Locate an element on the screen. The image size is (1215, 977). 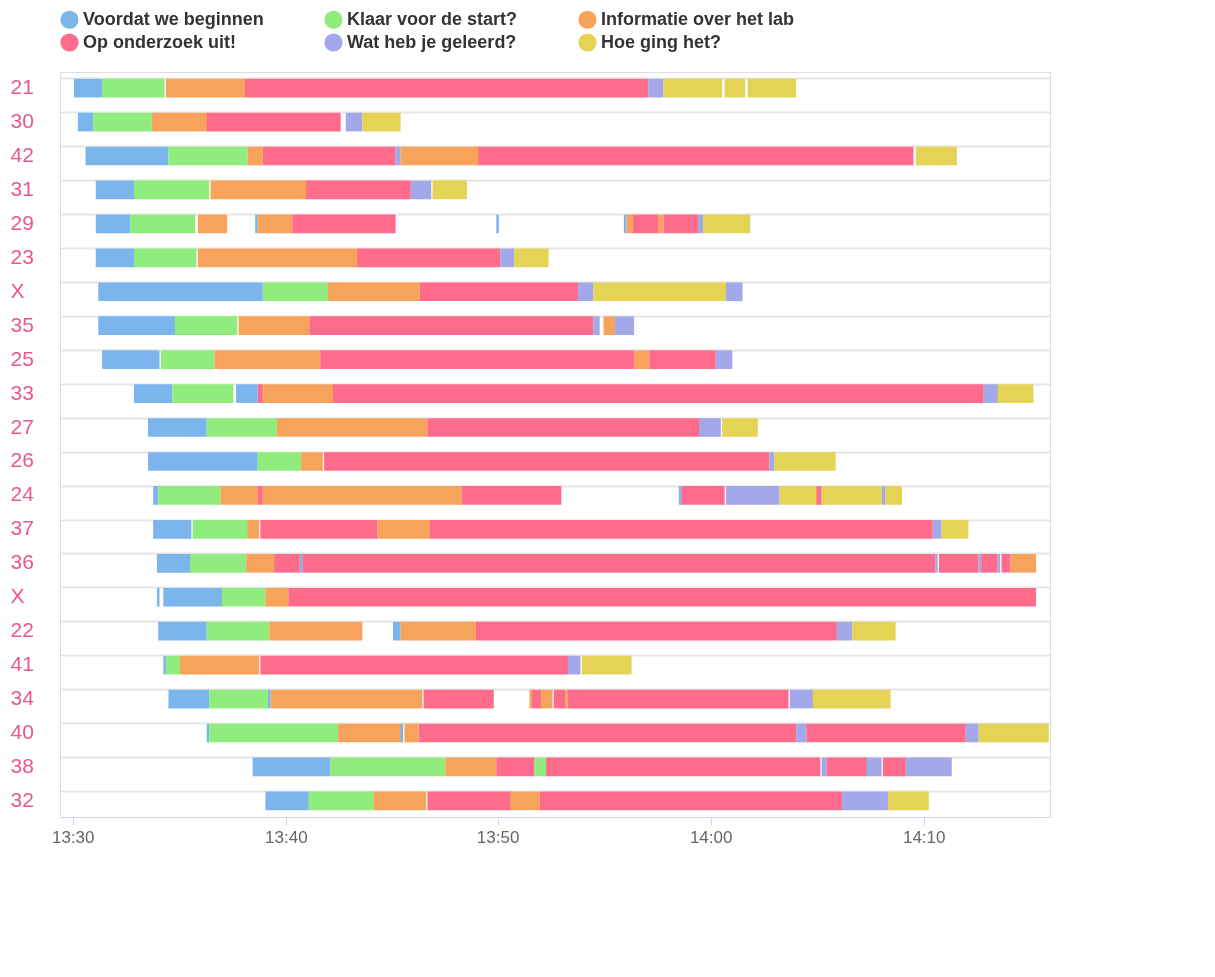
y-tick-label: 42 is located at coordinates (22, 154).